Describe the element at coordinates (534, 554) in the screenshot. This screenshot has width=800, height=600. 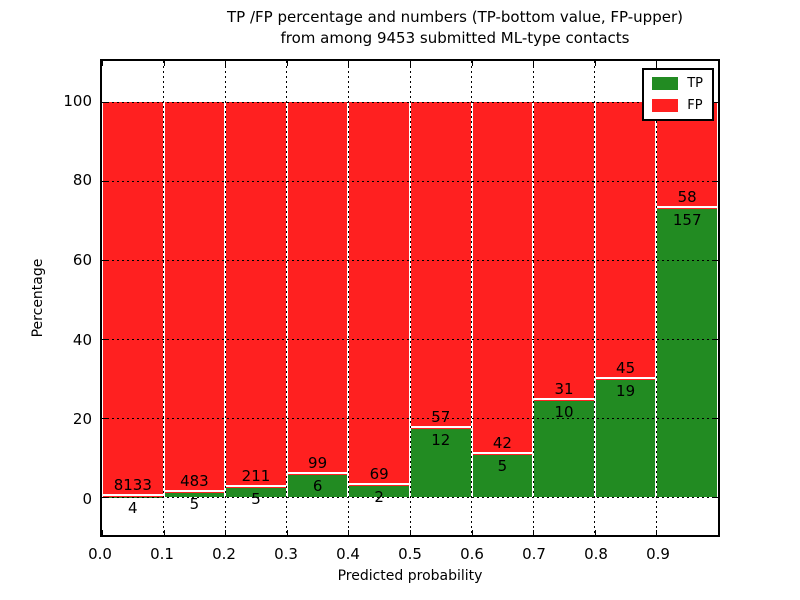
I see `x-tick-label-0.7: 0.7` at that location.